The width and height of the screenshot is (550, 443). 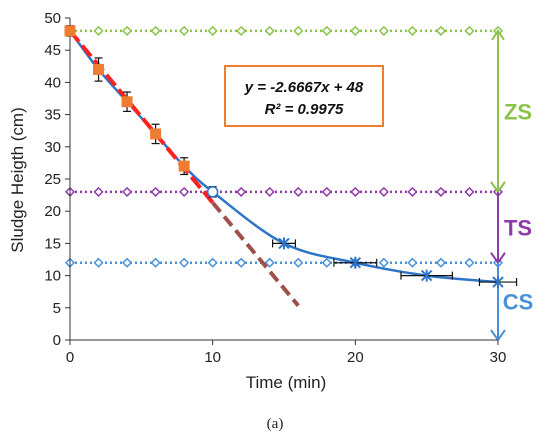 I want to click on x-axis-title: Time (min), so click(x=286, y=382).